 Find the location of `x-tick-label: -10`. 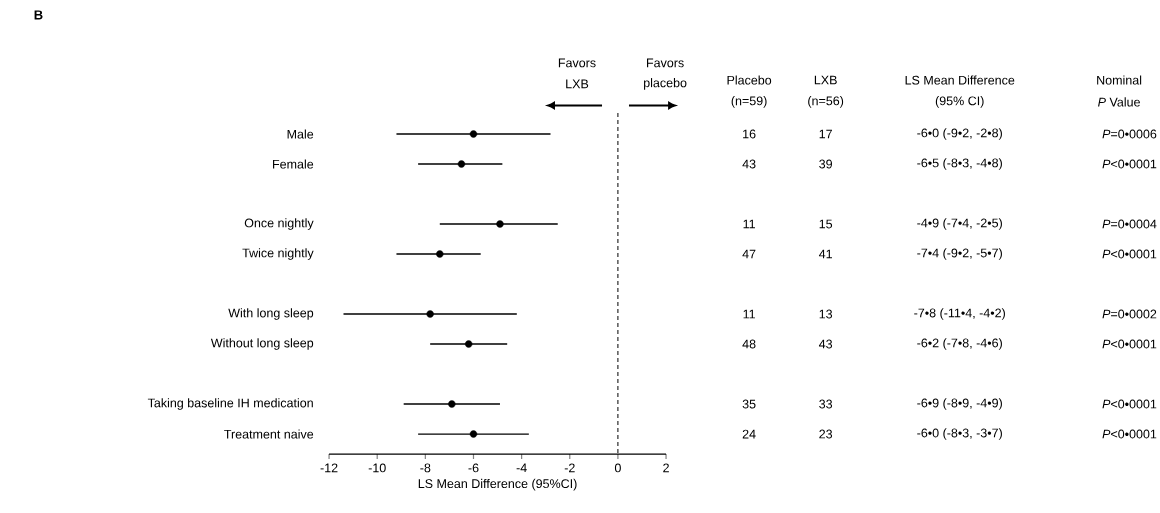

x-tick-label: -10 is located at coordinates (377, 468).